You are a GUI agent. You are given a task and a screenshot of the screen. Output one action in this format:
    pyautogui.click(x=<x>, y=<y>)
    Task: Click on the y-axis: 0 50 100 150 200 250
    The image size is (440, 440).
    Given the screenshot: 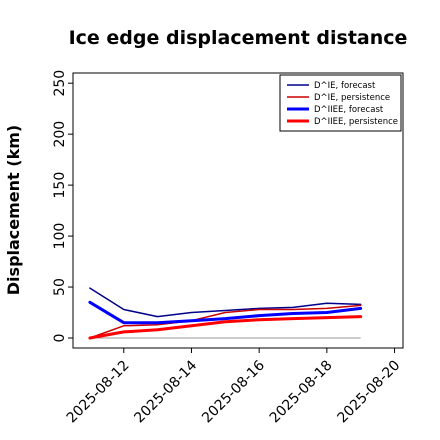 What is the action you would take?
    pyautogui.click(x=62, y=206)
    